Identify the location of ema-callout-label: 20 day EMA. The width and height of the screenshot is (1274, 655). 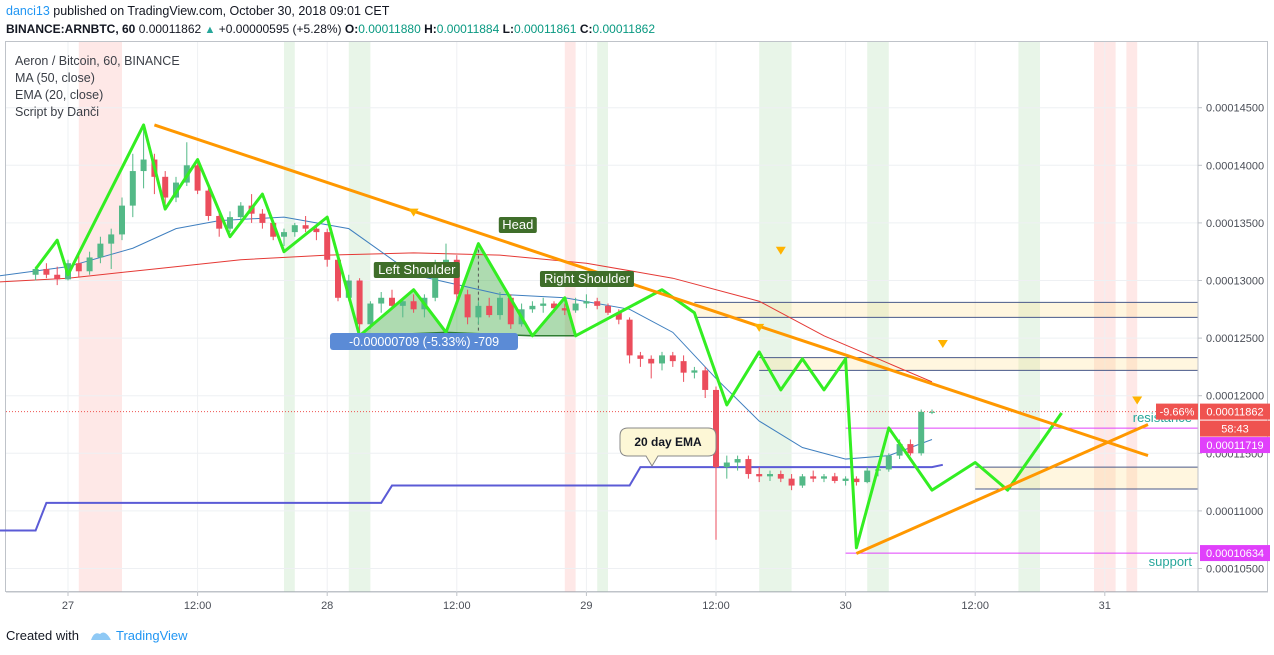
(668, 442).